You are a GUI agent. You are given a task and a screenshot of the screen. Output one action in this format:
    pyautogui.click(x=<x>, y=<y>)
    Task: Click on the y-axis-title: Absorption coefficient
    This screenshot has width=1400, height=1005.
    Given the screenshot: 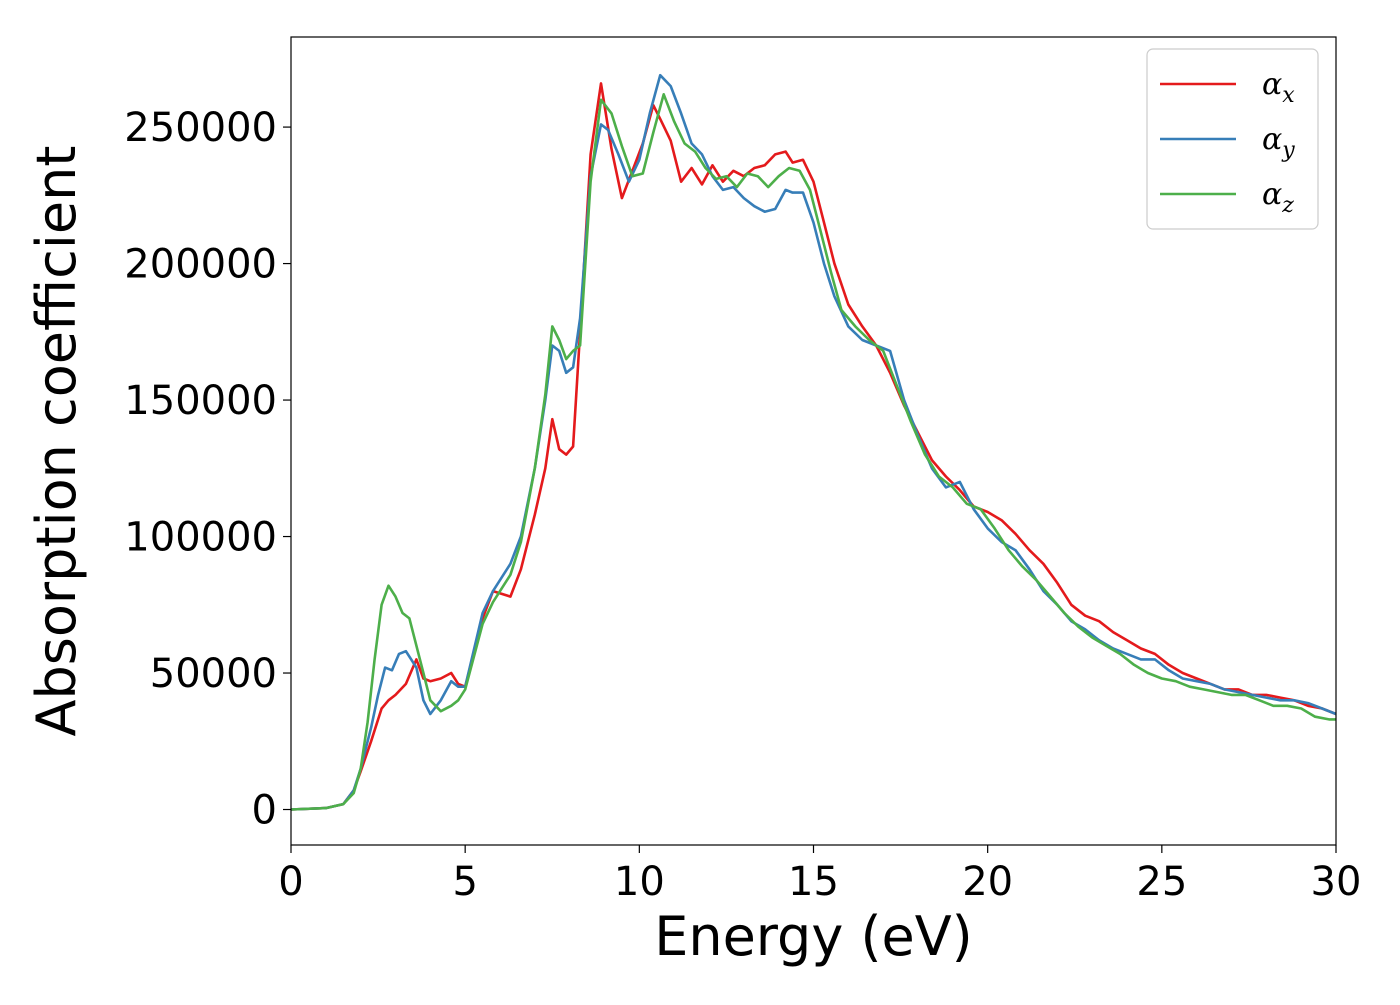 What is the action you would take?
    pyautogui.click(x=56, y=441)
    